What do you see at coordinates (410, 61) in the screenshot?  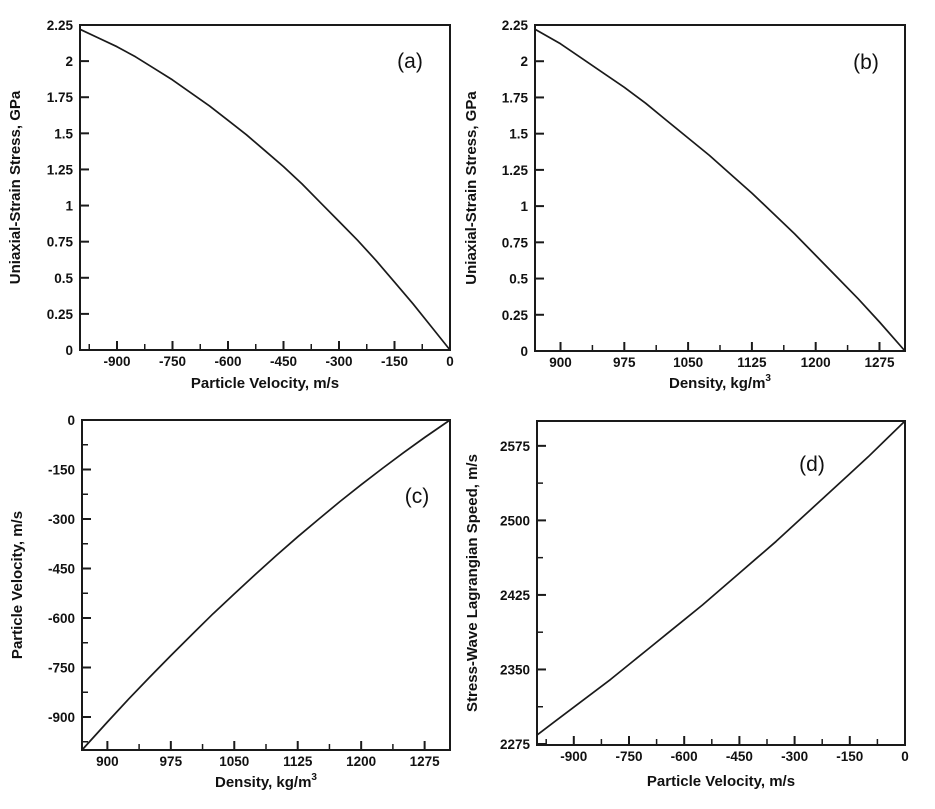 I see `panel-letter-a: (a)` at bounding box center [410, 61].